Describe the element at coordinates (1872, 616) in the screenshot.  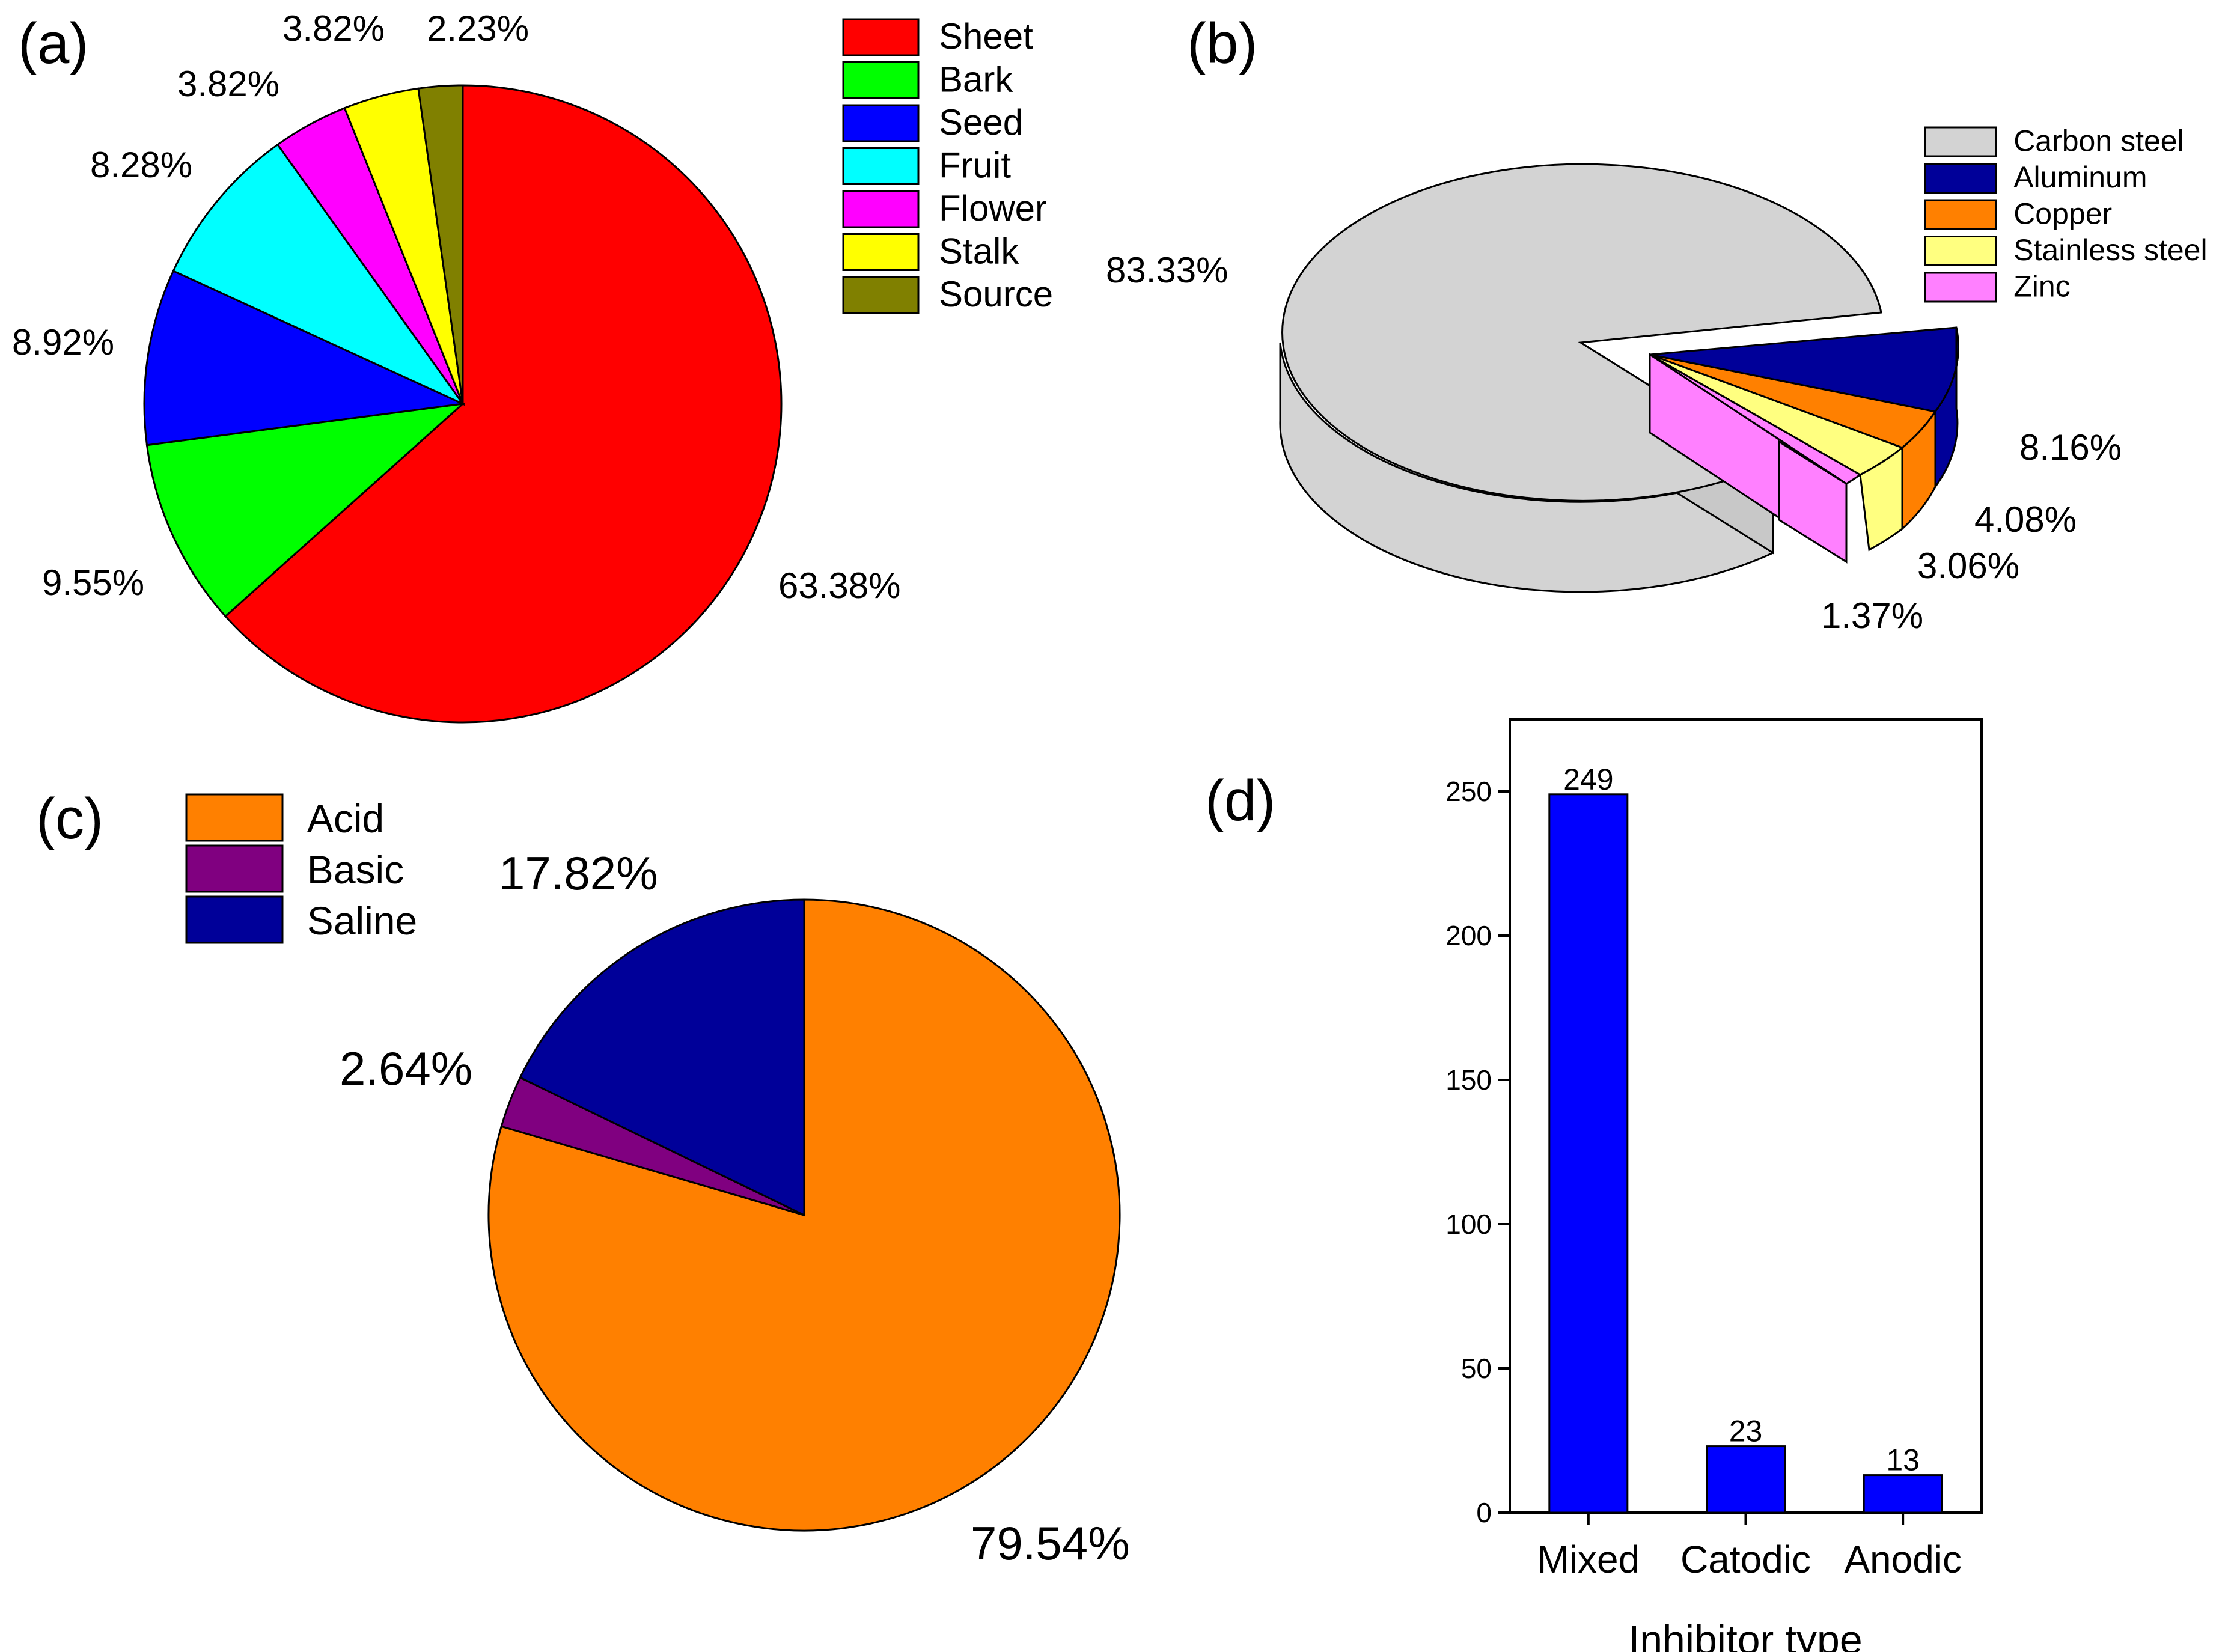
I see `pie-b-label-zinc: 1.37%` at that location.